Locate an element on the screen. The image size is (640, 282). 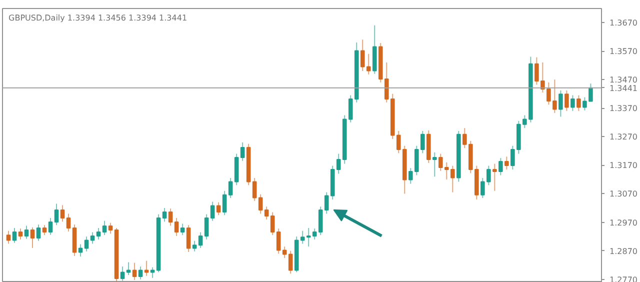
y-tick-label: 1.3270 is located at coordinates (624, 137).